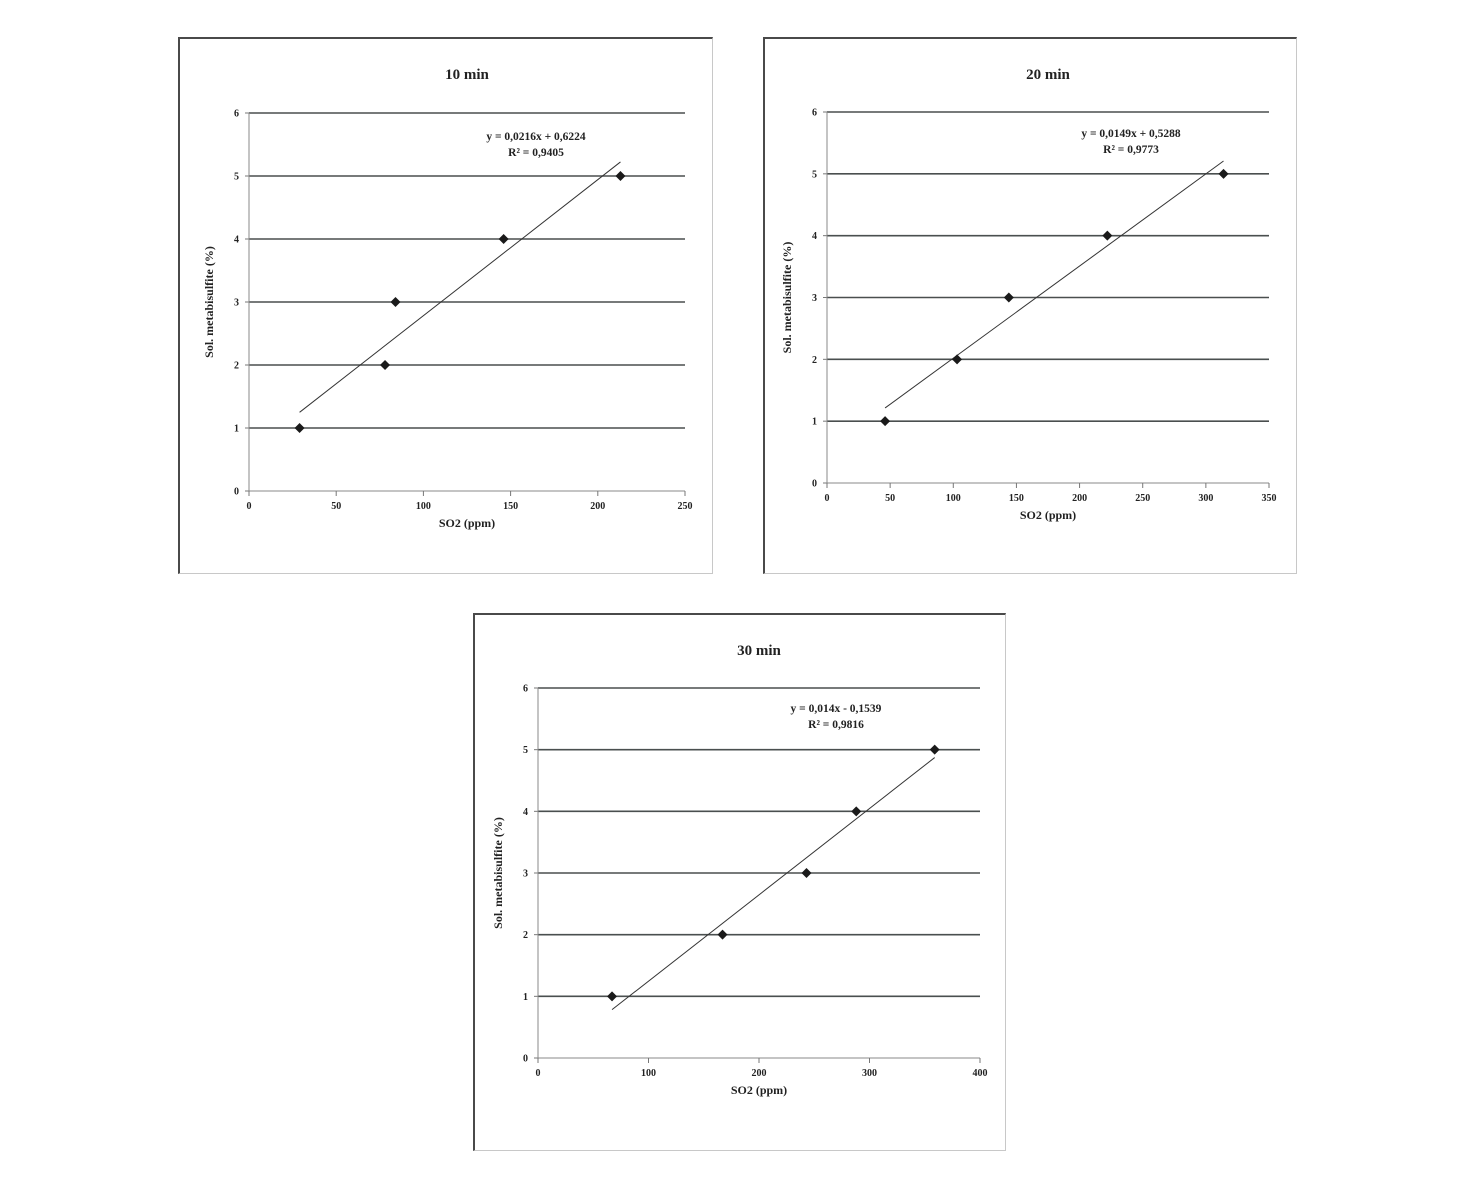 Image resolution: width=1473 pixels, height=1185 pixels. I want to click on chart-title: 10 min, so click(467, 75).